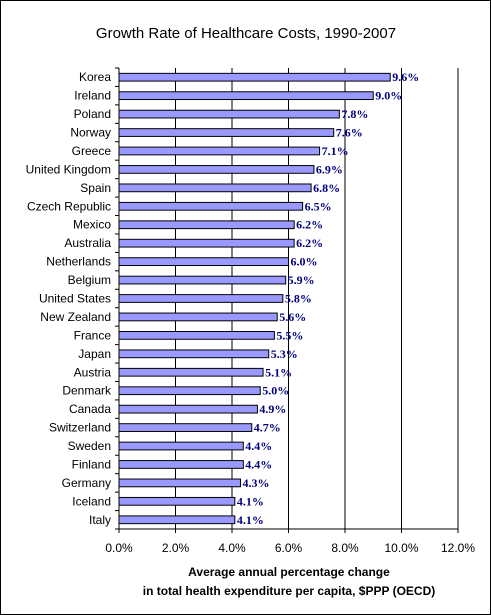 Image resolution: width=491 pixels, height=615 pixels. Describe the element at coordinates (95, 77) in the screenshot. I see `category-label: Korea` at that location.